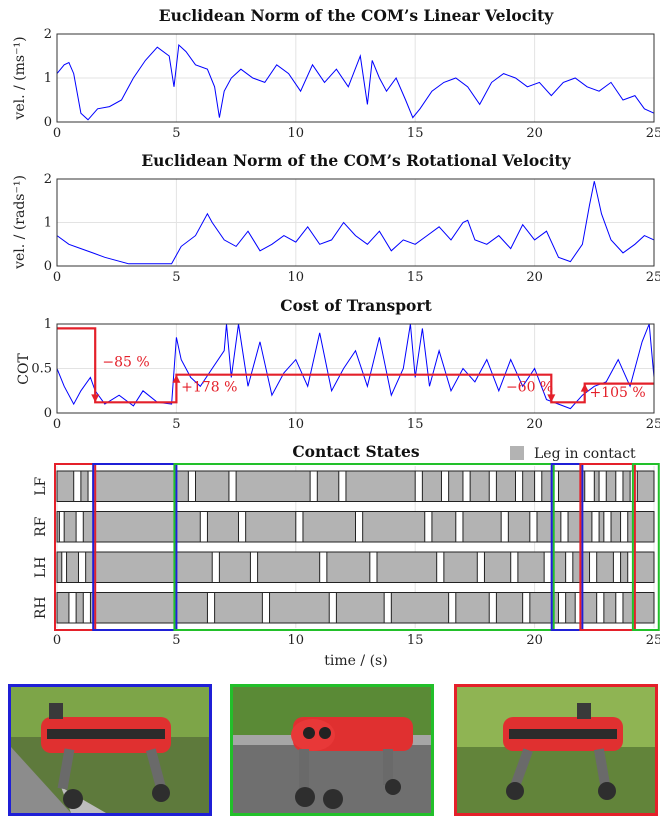 Image resolution: width=660 pixels, height=818 pixels. What do you see at coordinates (20, 222) in the screenshot?
I see `rotational-velocity-ylabel: vel. / (rads⁻¹)` at bounding box center [20, 222].